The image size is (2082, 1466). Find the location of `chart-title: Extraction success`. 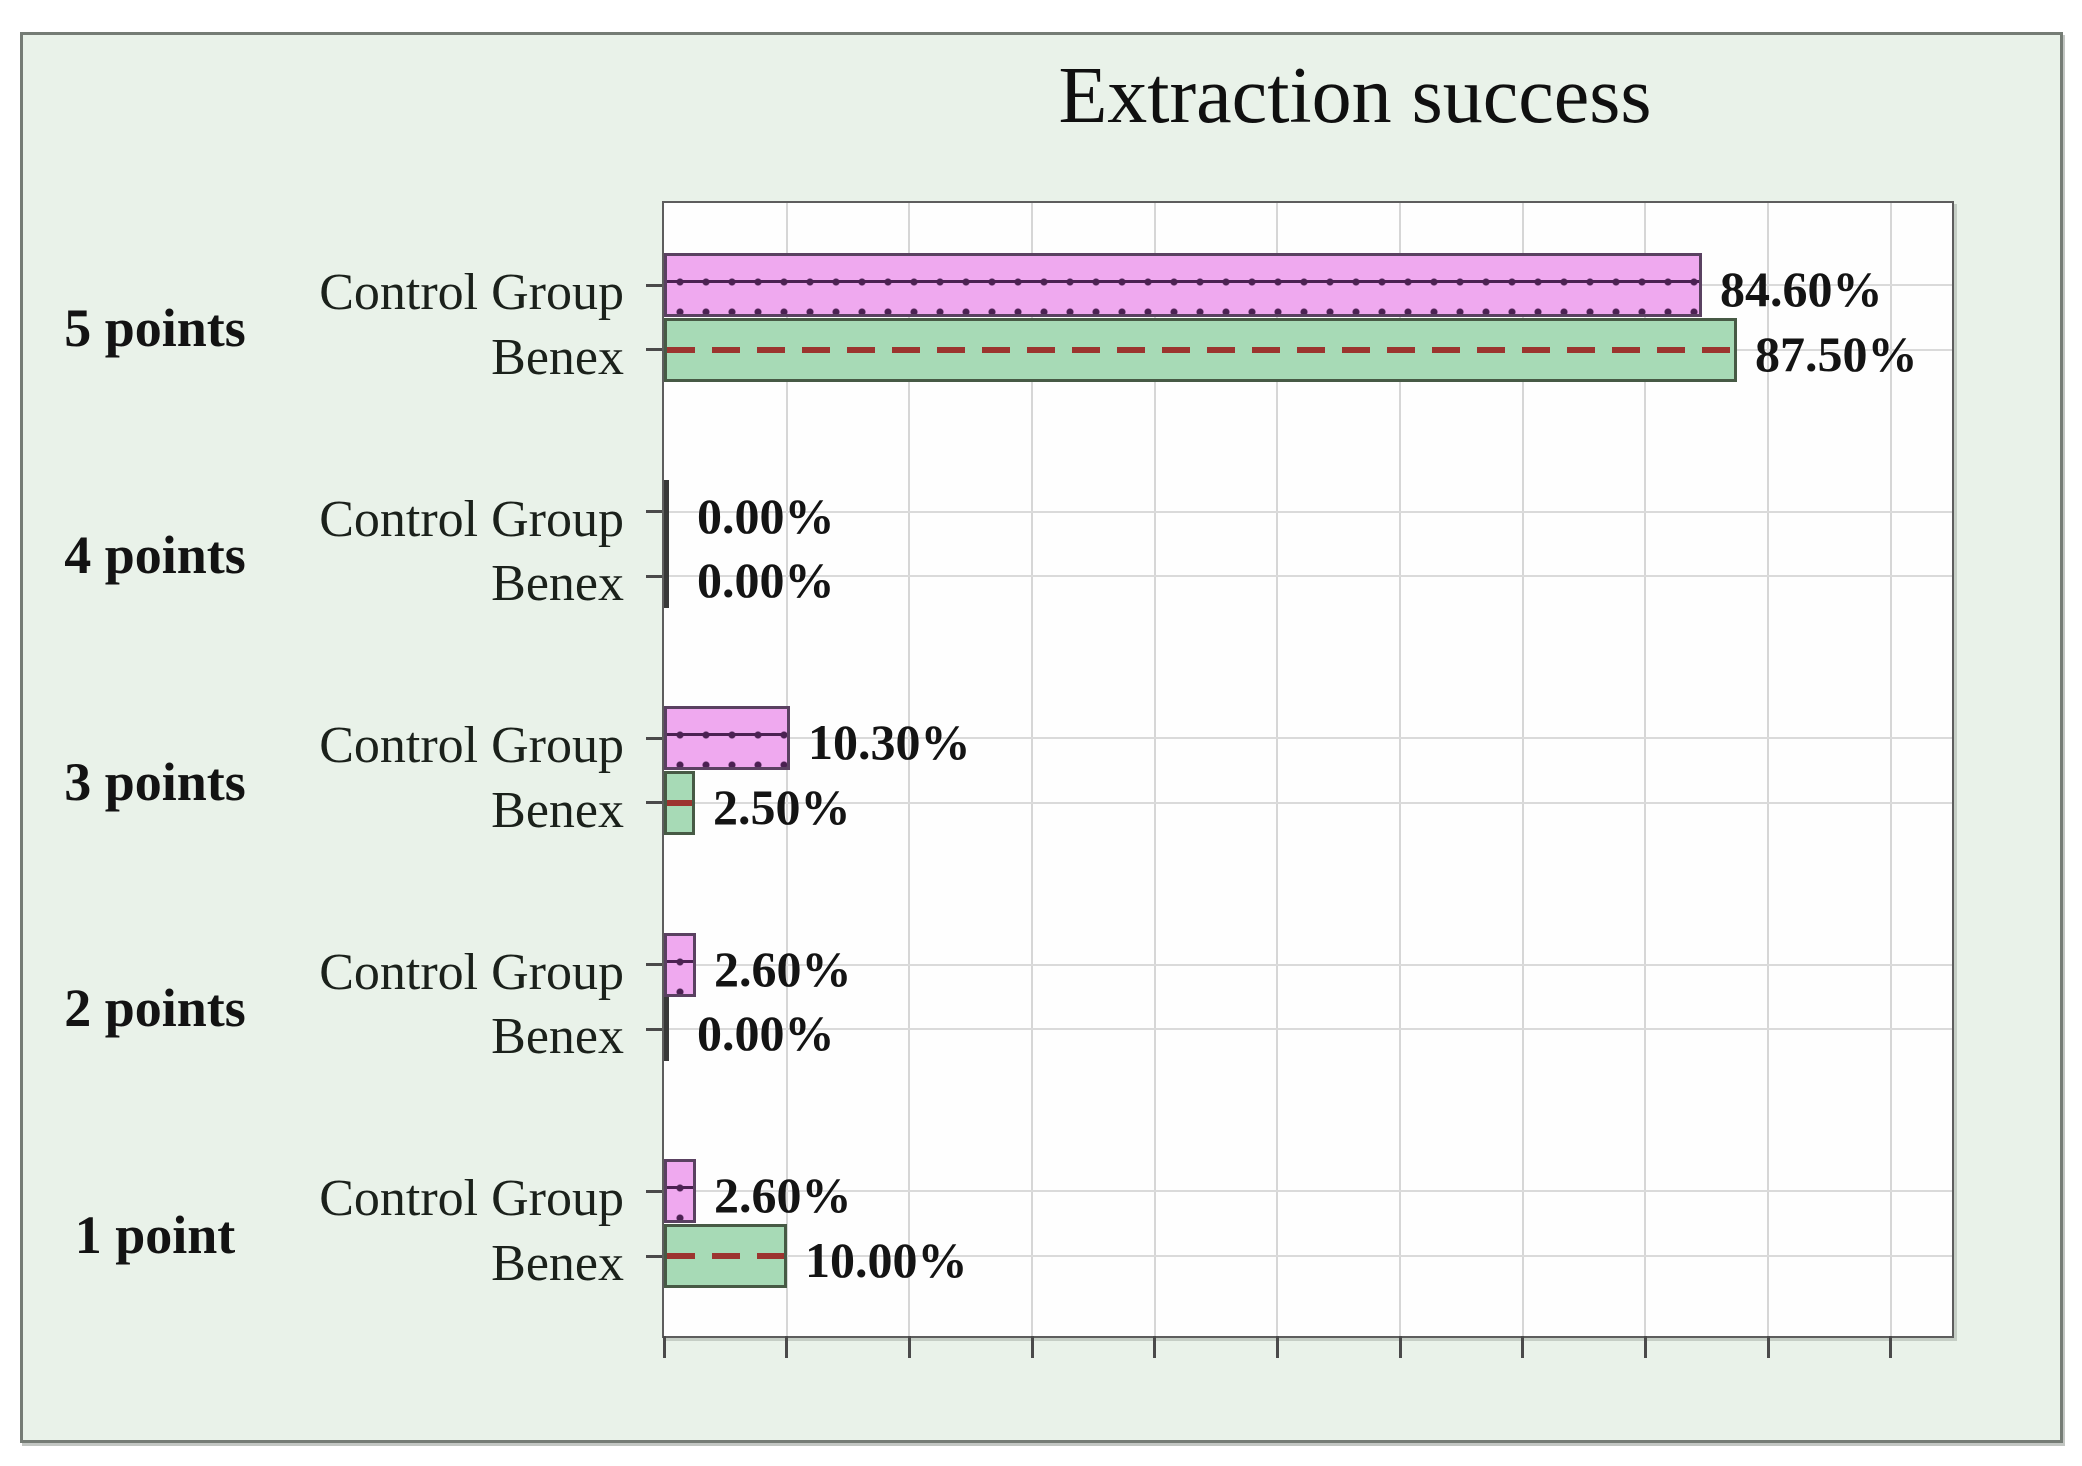

chart-title: Extraction success is located at coordinates (1355, 96).